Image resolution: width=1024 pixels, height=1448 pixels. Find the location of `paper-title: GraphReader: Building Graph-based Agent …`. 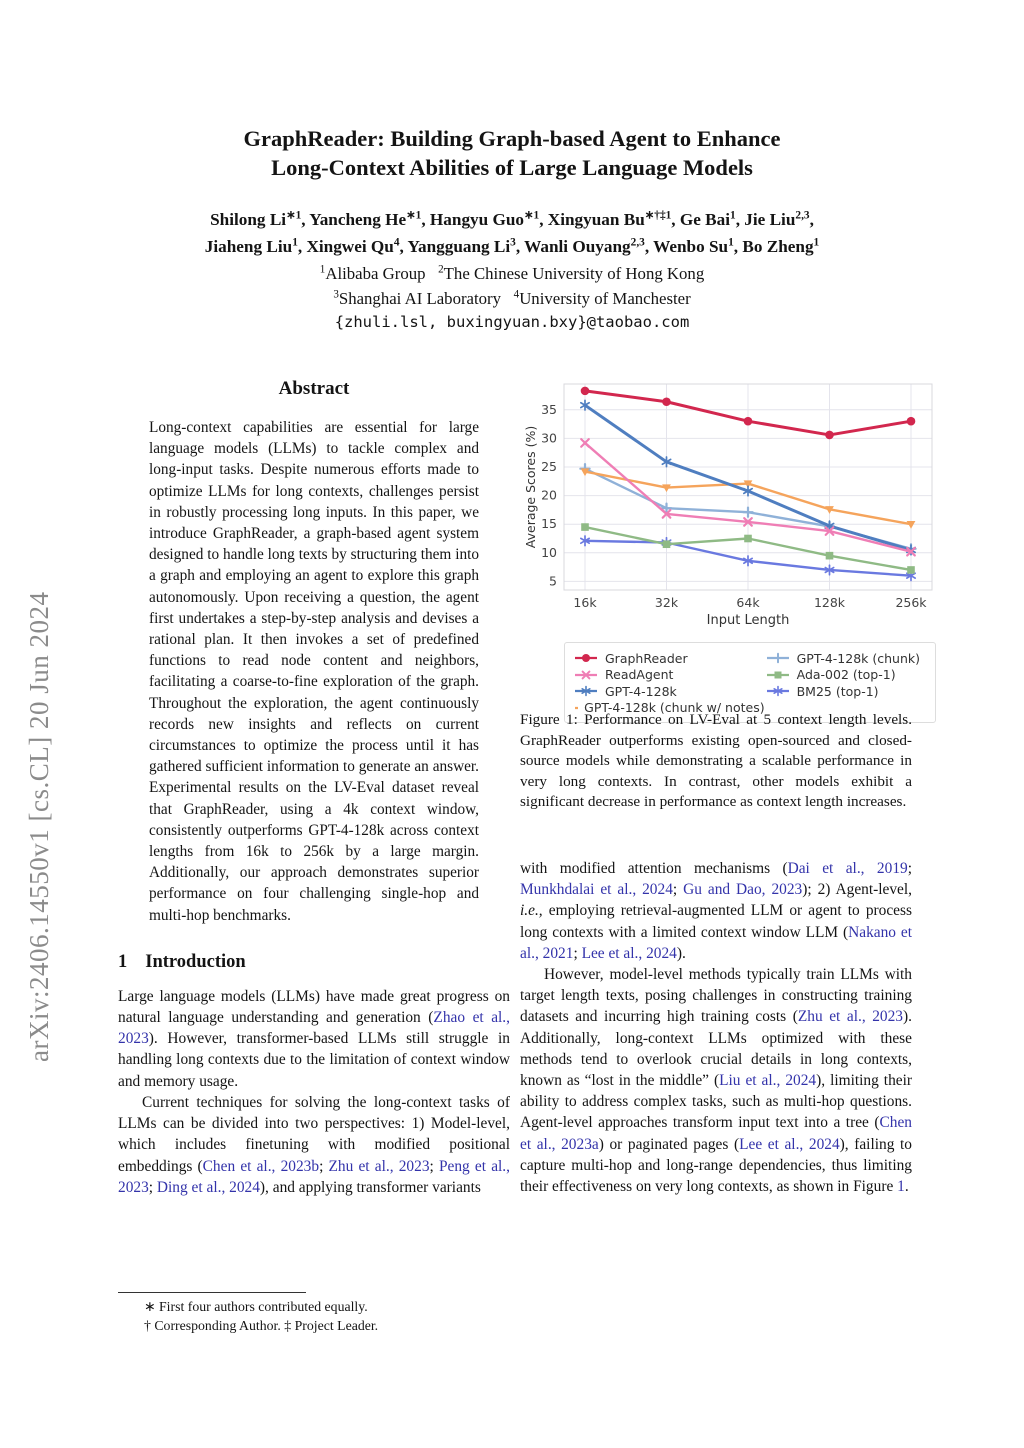

paper-title: GraphReader: Building Graph-based Agent … is located at coordinates (512, 153).